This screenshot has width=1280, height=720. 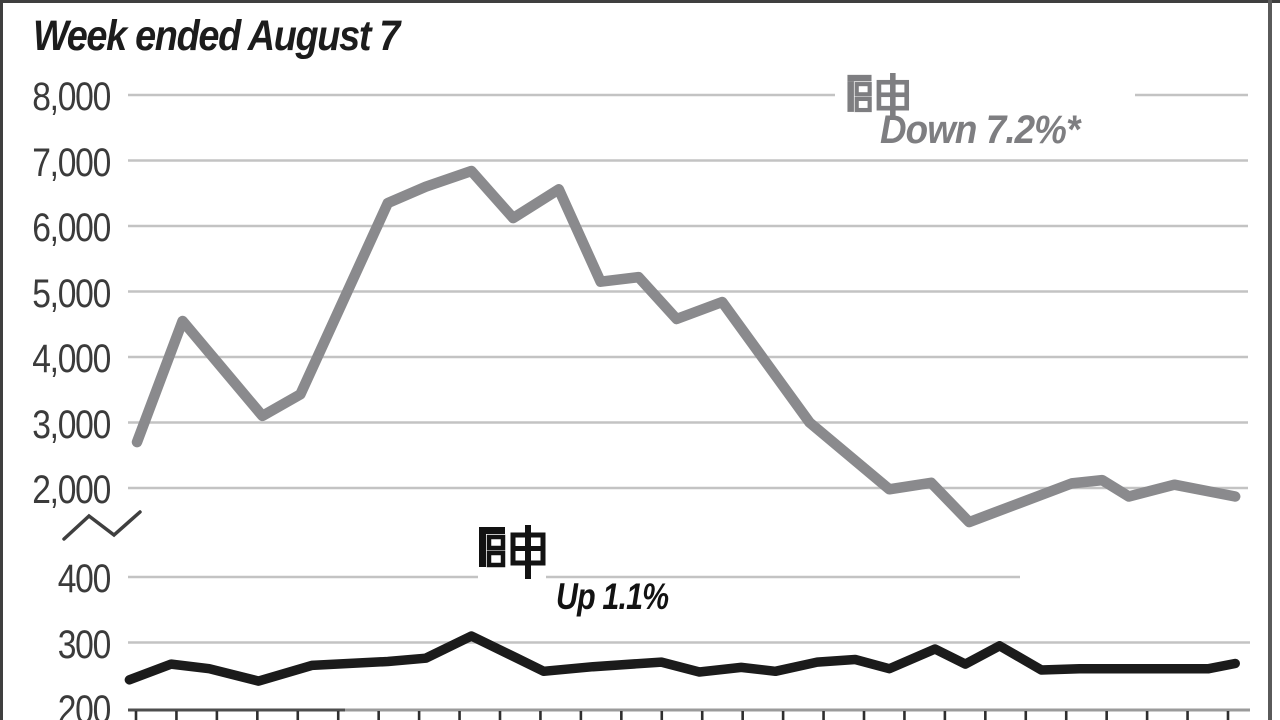 I want to click on chart-title: Week ended August 7, so click(x=216, y=36).